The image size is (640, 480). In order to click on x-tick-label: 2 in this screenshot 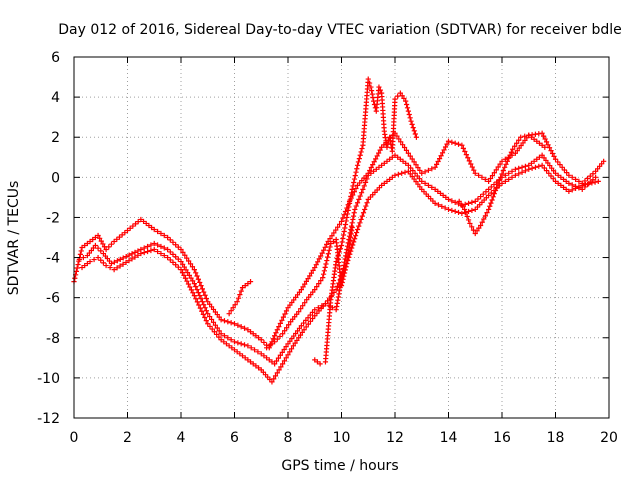, I will do `click(127, 438)`.